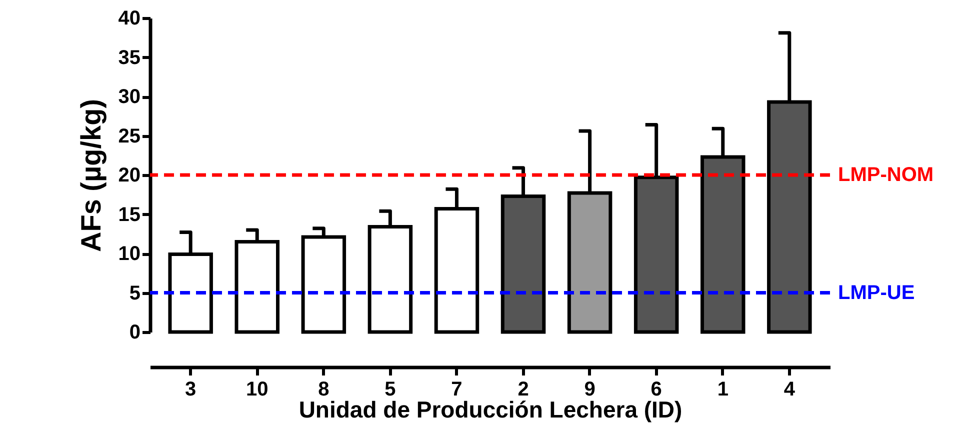 This screenshot has height=439, width=962. Describe the element at coordinates (90, 175) in the screenshot. I see `y-axis-title: AFs (µg/kg)` at that location.